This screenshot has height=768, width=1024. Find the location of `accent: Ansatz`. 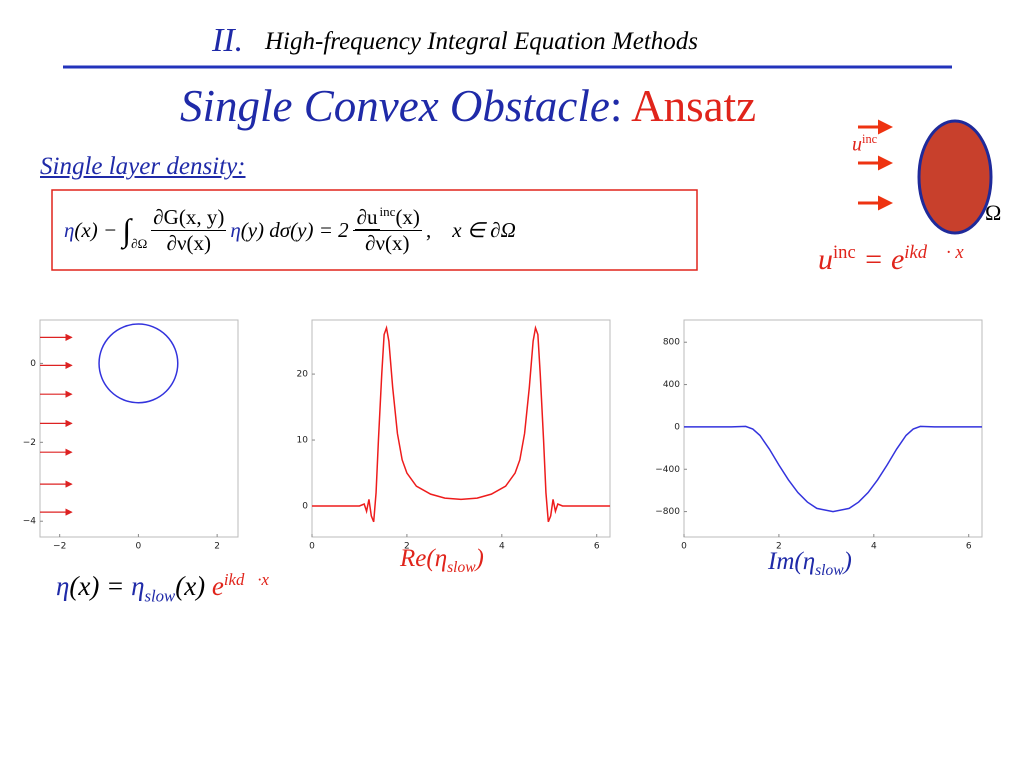

accent: Ansatz is located at coordinates (694, 106).